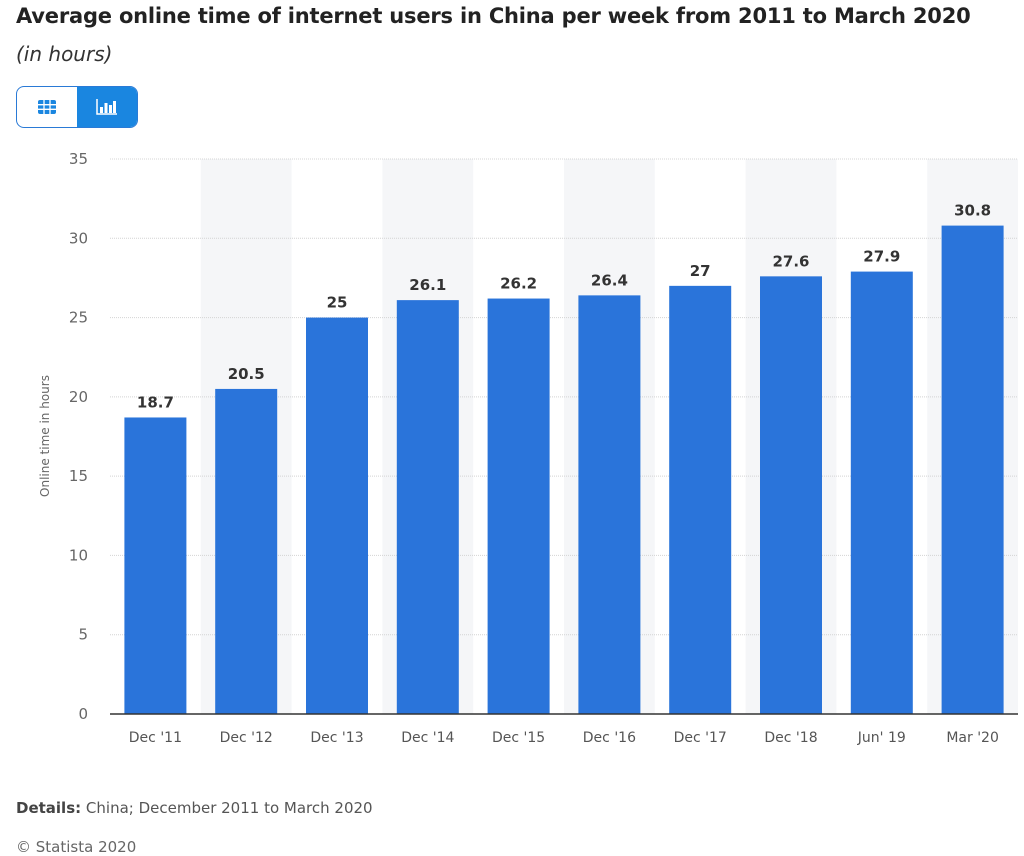  Describe the element at coordinates (83, 714) in the screenshot. I see `y-tick-label: 0` at that location.